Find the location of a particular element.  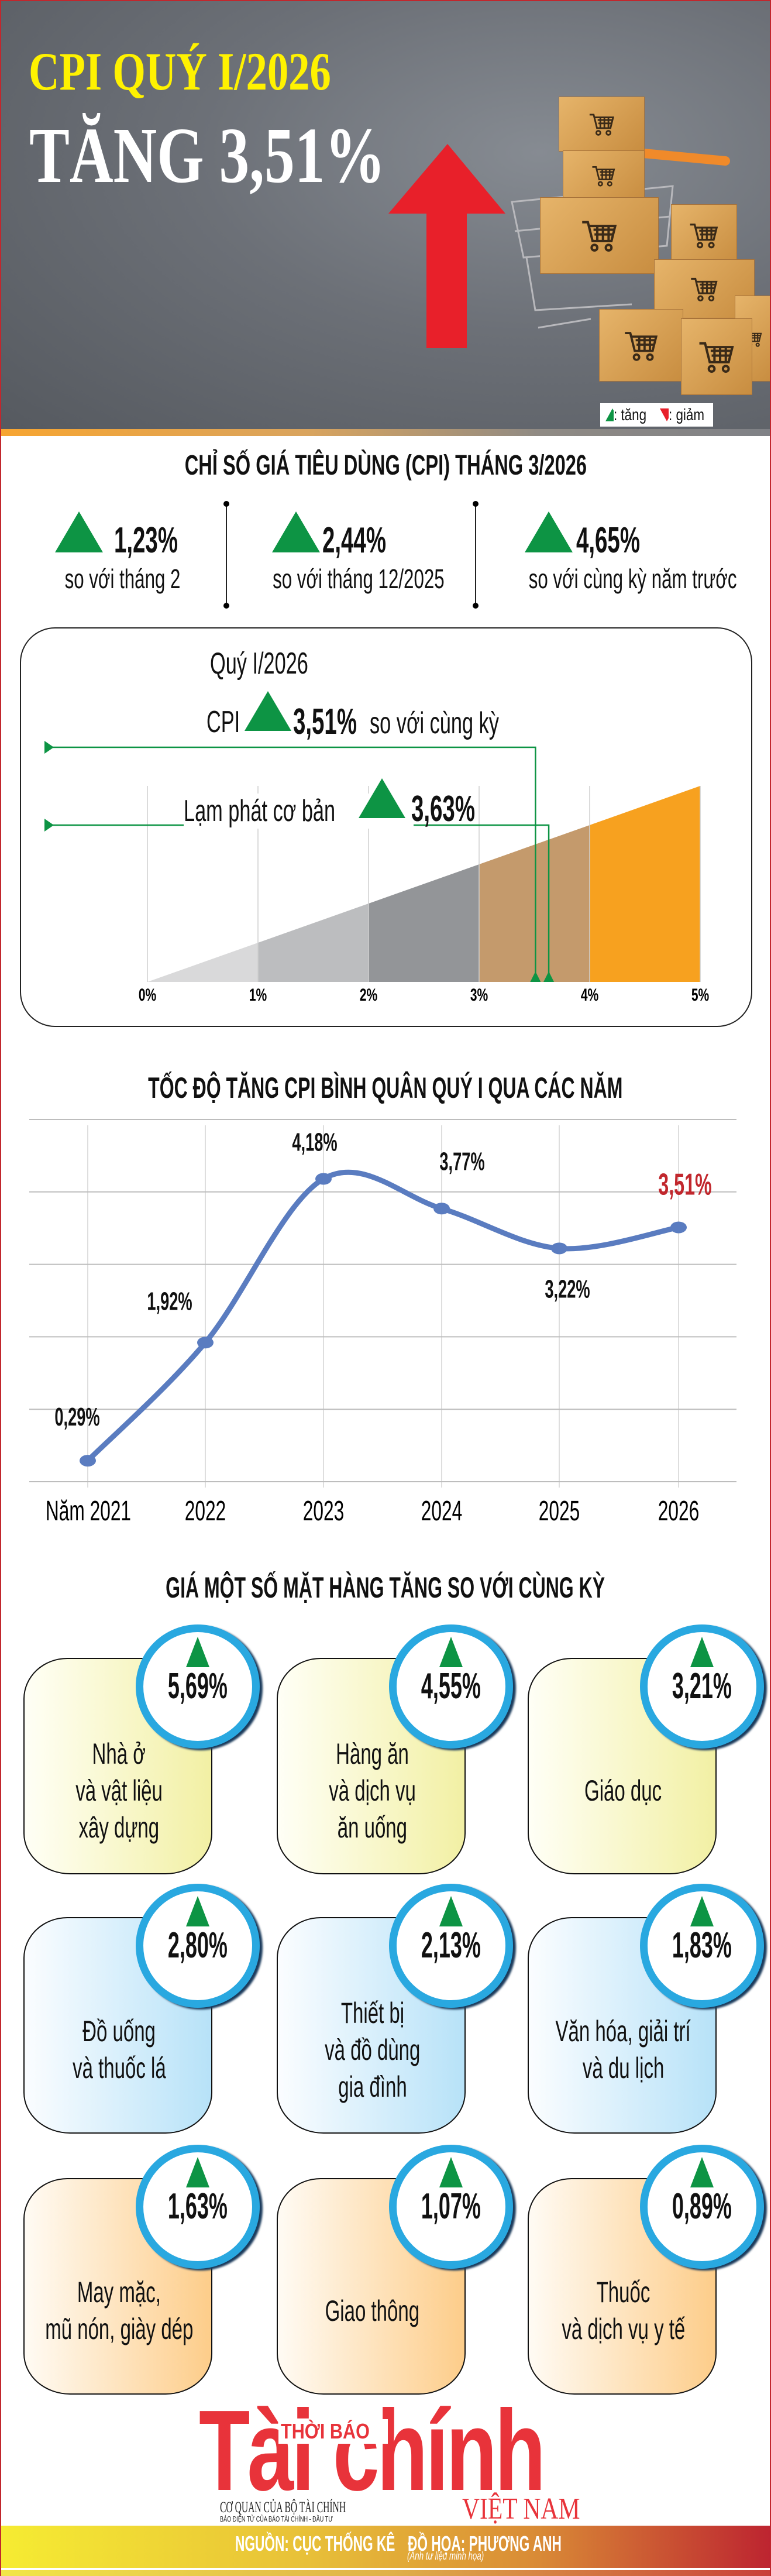

item-card-label-line: Thiết bị is located at coordinates (372, 2013).